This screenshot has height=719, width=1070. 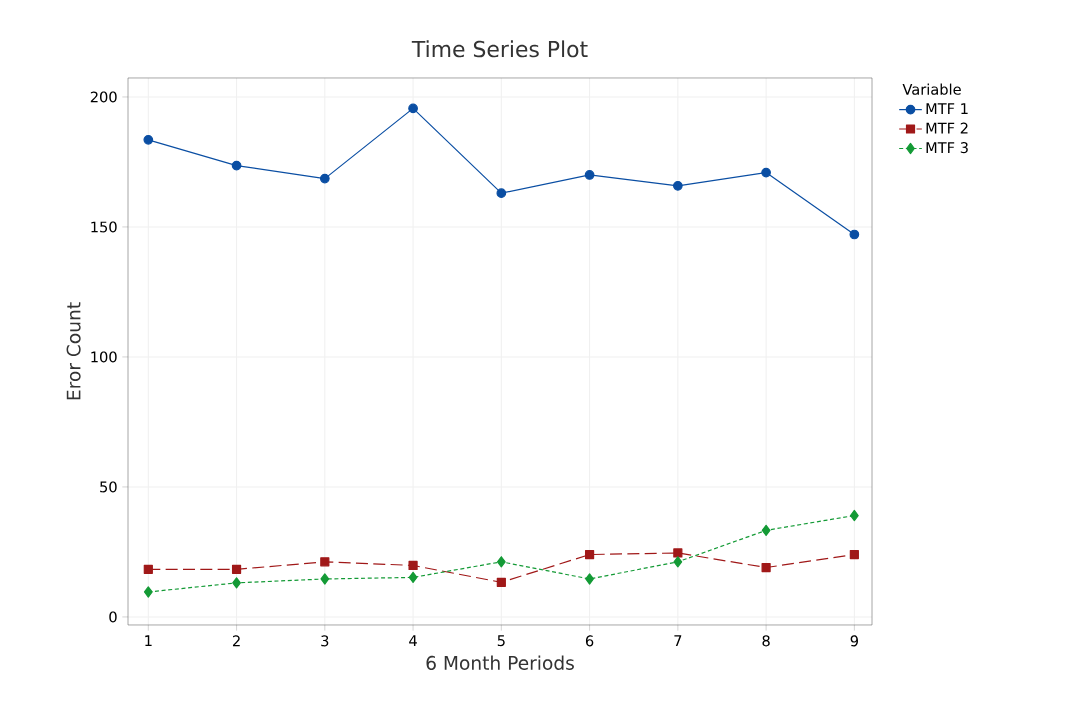 I want to click on x-tick-label: 3, so click(x=325, y=641).